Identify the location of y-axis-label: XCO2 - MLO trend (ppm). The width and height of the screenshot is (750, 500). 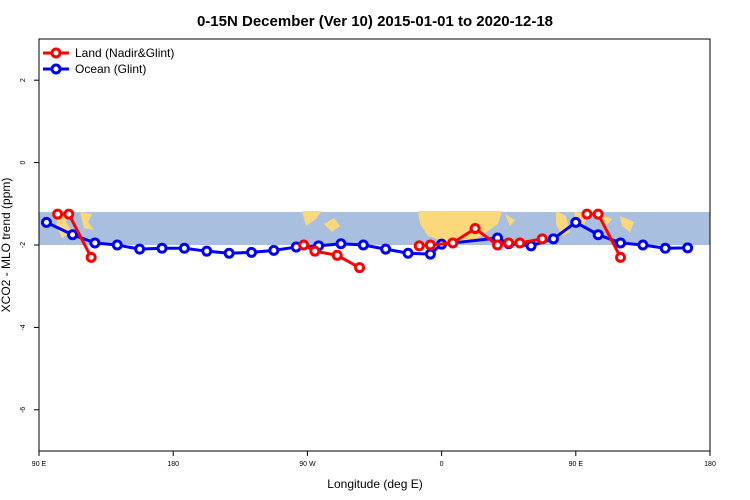
(6, 245).